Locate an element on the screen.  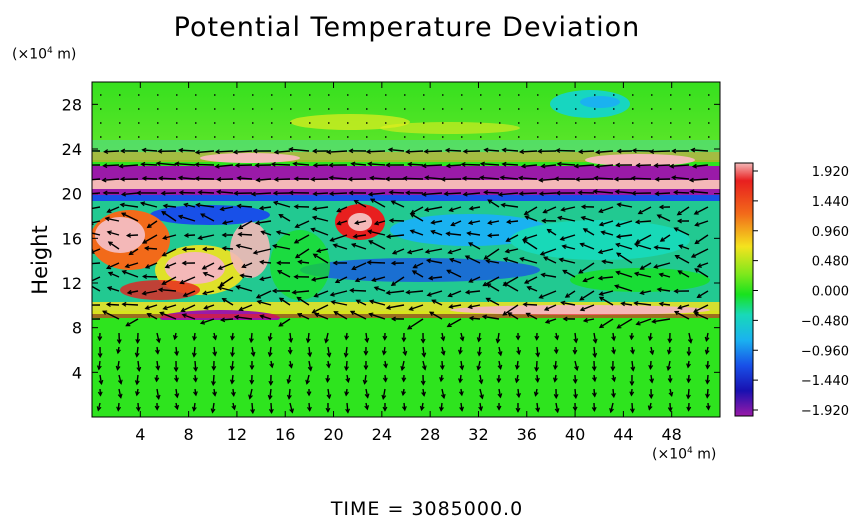
y-tick-label: 12 is located at coordinates (72, 283).